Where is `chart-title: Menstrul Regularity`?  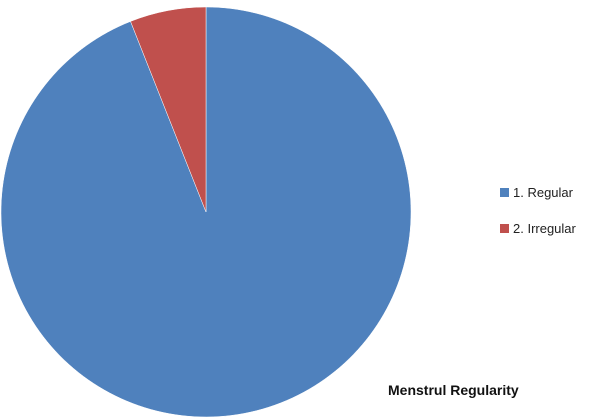 chart-title: Menstrul Regularity is located at coordinates (453, 390).